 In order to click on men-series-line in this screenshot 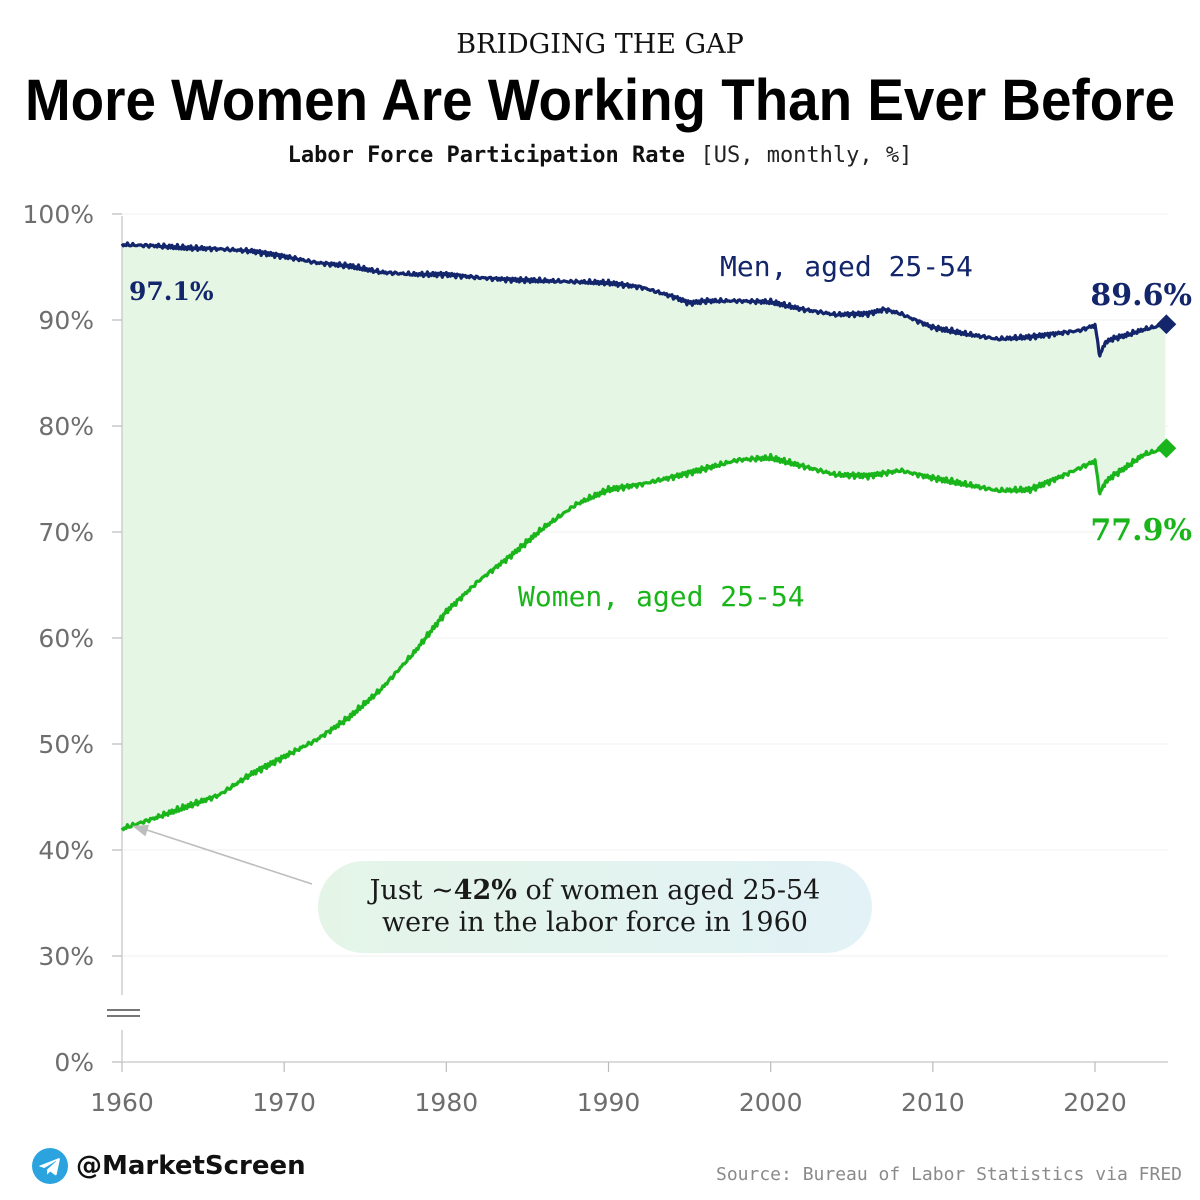, I will do `click(643, 299)`.